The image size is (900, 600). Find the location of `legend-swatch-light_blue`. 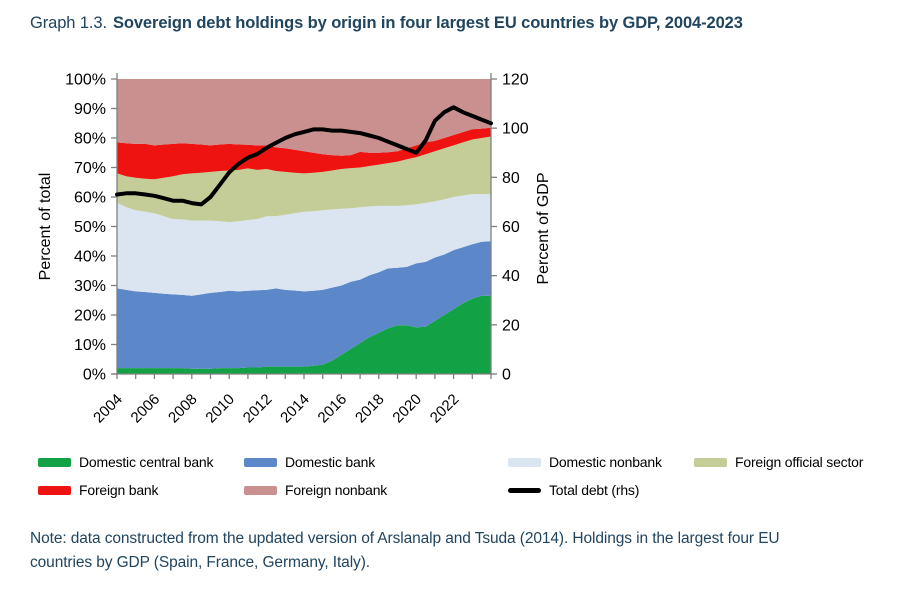

legend-swatch-light_blue is located at coordinates (524, 462).